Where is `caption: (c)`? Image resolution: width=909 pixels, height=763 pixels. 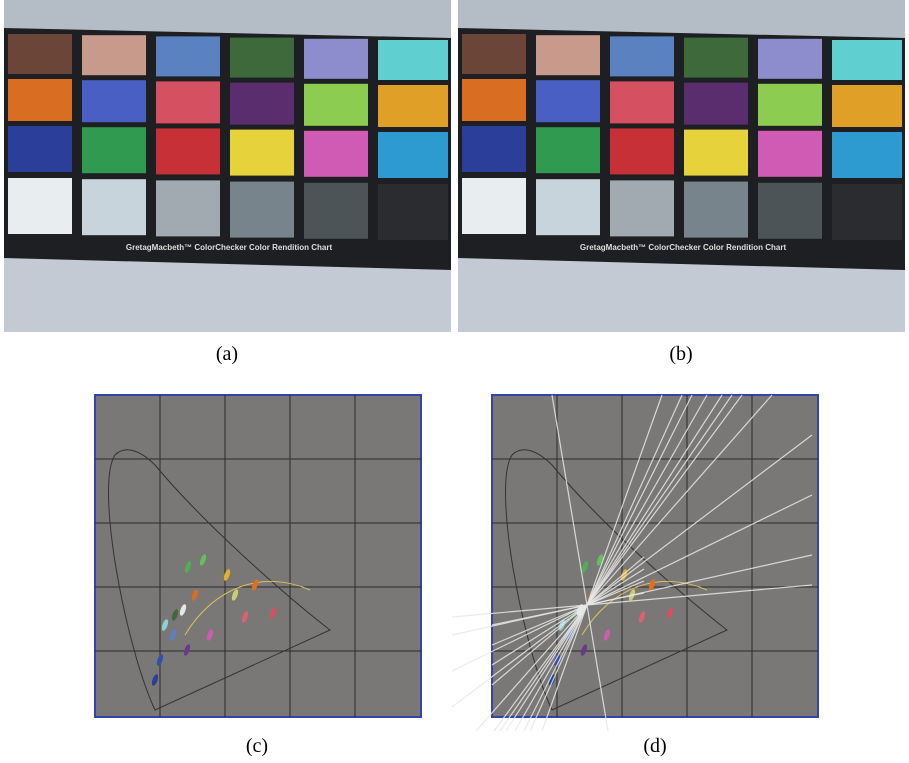
caption: (c) is located at coordinates (257, 746).